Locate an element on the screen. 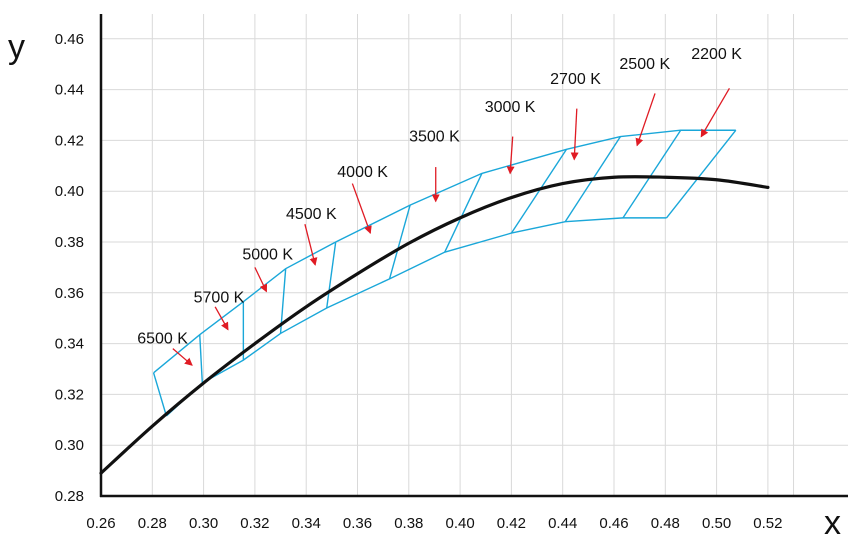  cct-label: 5700 K is located at coordinates (219, 298).